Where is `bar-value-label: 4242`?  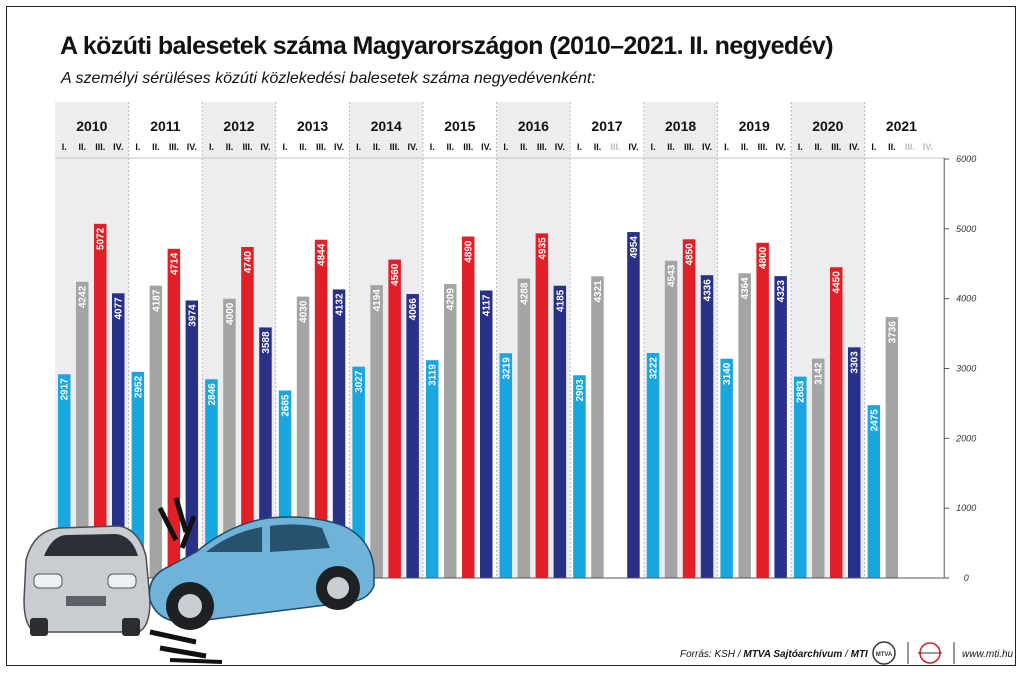 bar-value-label: 4242 is located at coordinates (83, 296).